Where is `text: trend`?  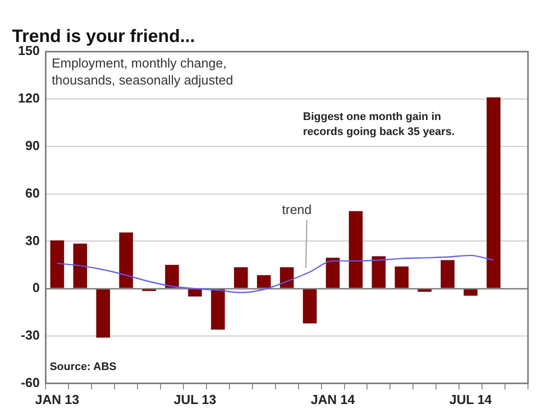
text: trend is located at coordinates (297, 210).